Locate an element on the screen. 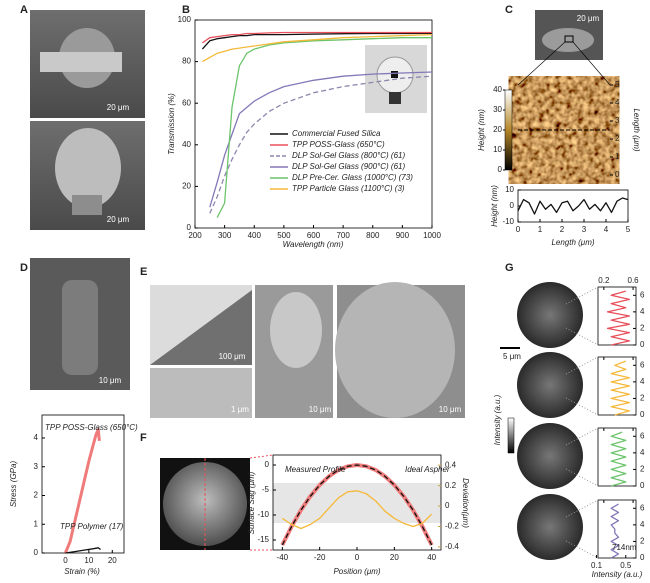 This screenshot has width=650, height=583. y-axis-label: Length (μm) is located at coordinates (636, 129).